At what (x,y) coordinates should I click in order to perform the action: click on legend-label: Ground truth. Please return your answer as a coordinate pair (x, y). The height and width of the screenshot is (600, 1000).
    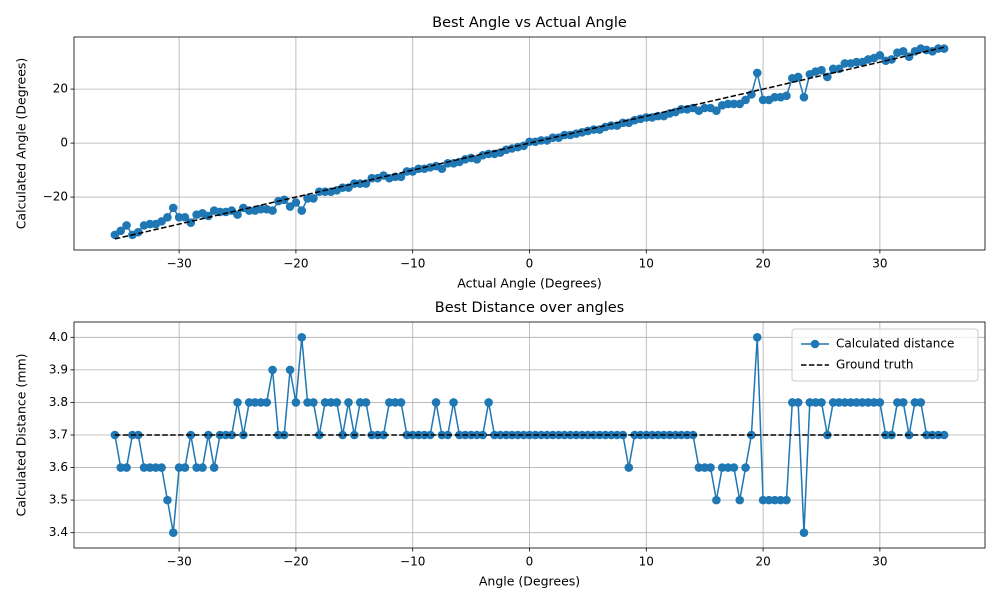
    Looking at the image, I should click on (875, 365).